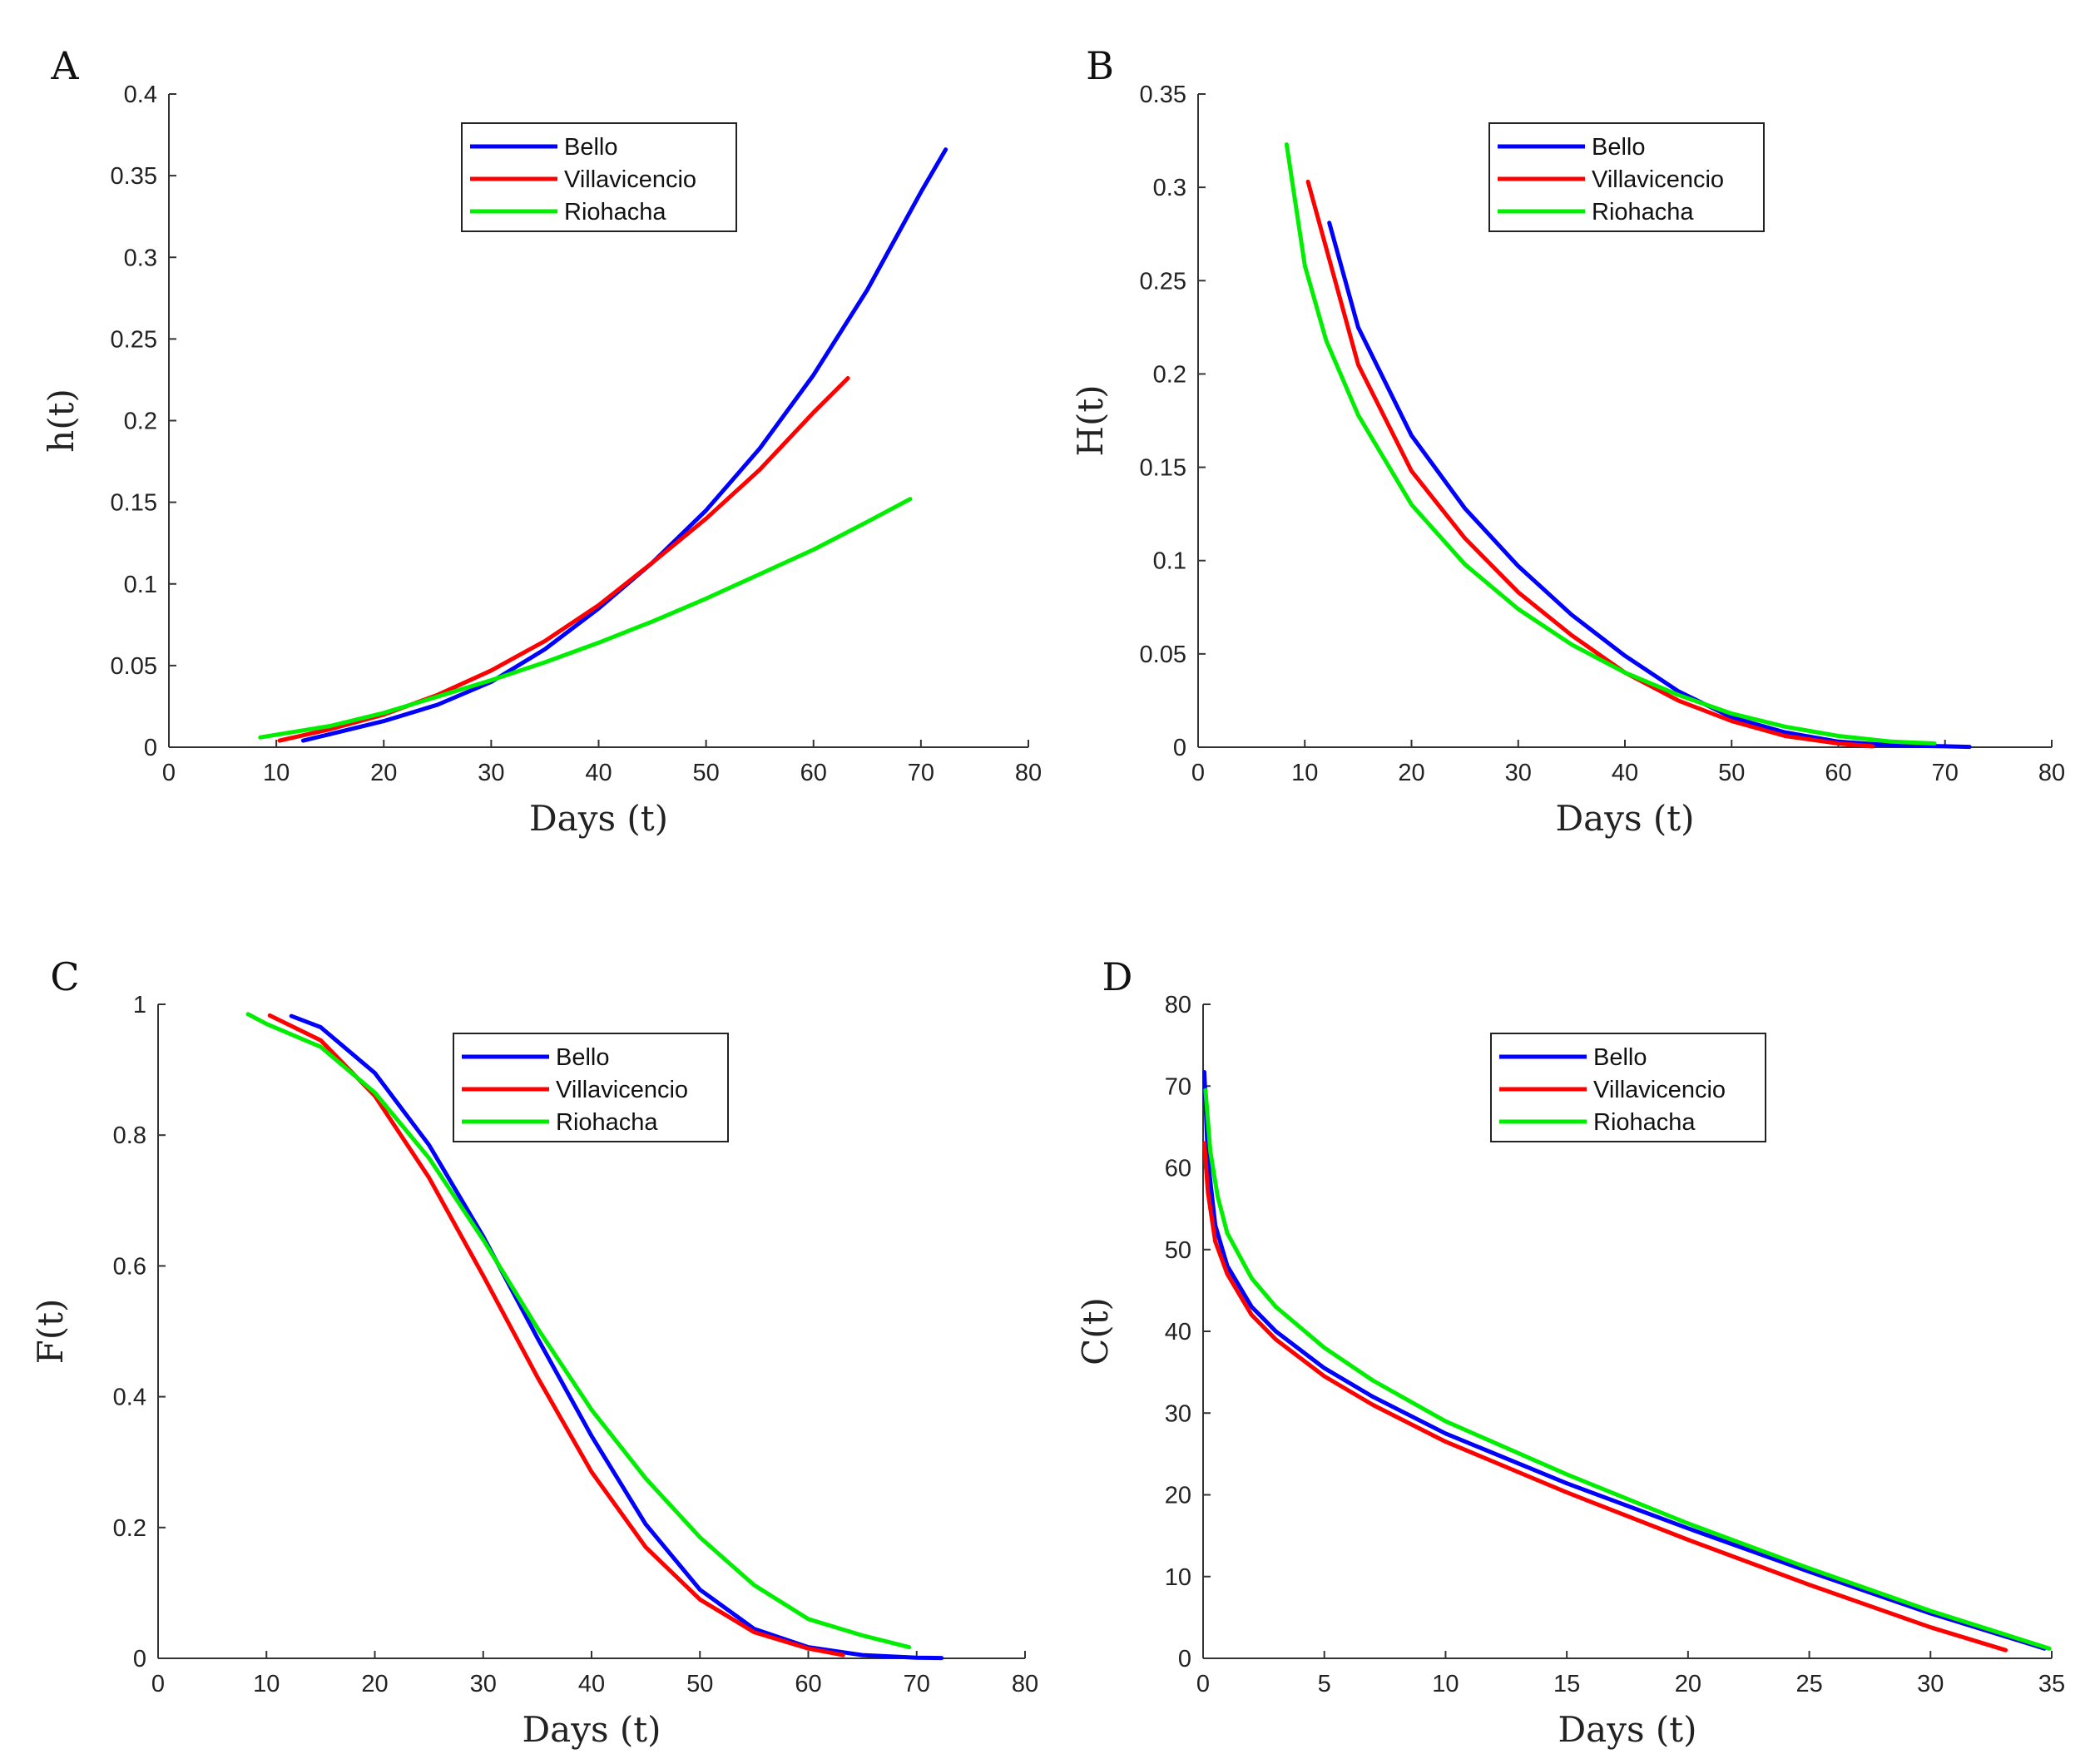 This screenshot has height=1764, width=2100. Describe the element at coordinates (129, 1136) in the screenshot. I see `y-tick-label: 0.8` at that location.